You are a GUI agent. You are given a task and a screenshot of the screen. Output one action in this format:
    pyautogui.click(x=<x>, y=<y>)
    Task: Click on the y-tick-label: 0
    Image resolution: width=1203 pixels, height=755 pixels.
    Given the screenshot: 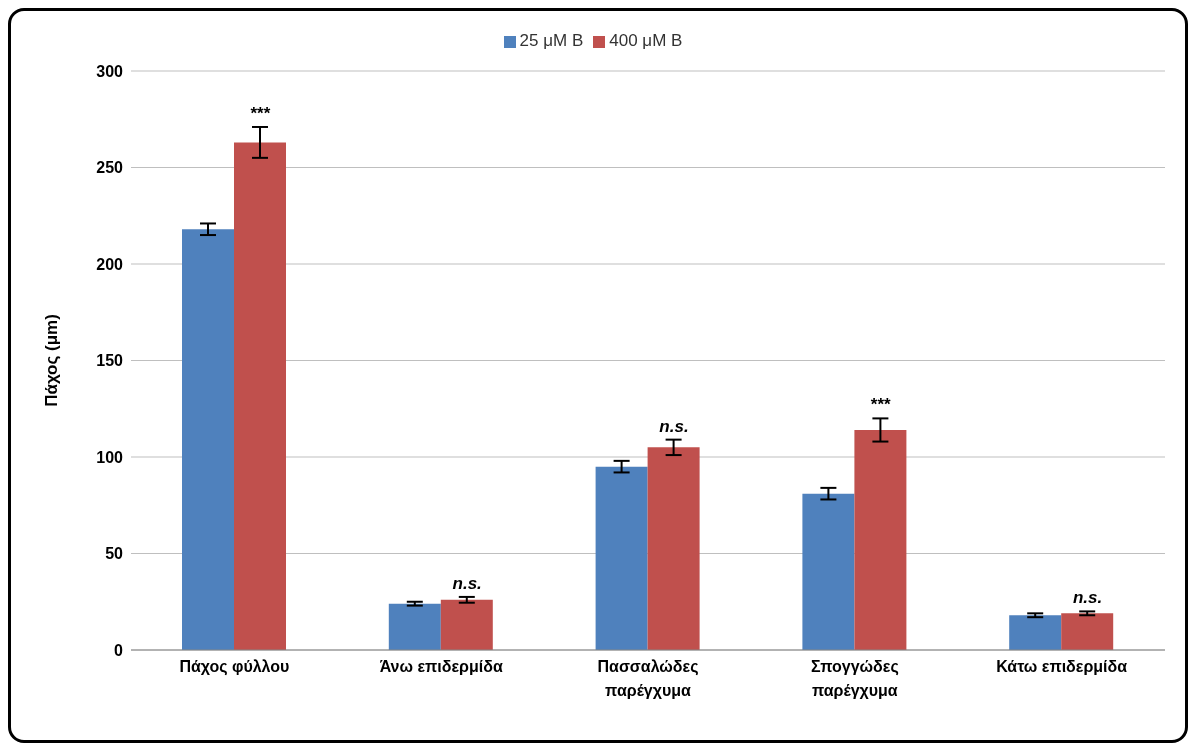 What is the action you would take?
    pyautogui.click(x=119, y=650)
    